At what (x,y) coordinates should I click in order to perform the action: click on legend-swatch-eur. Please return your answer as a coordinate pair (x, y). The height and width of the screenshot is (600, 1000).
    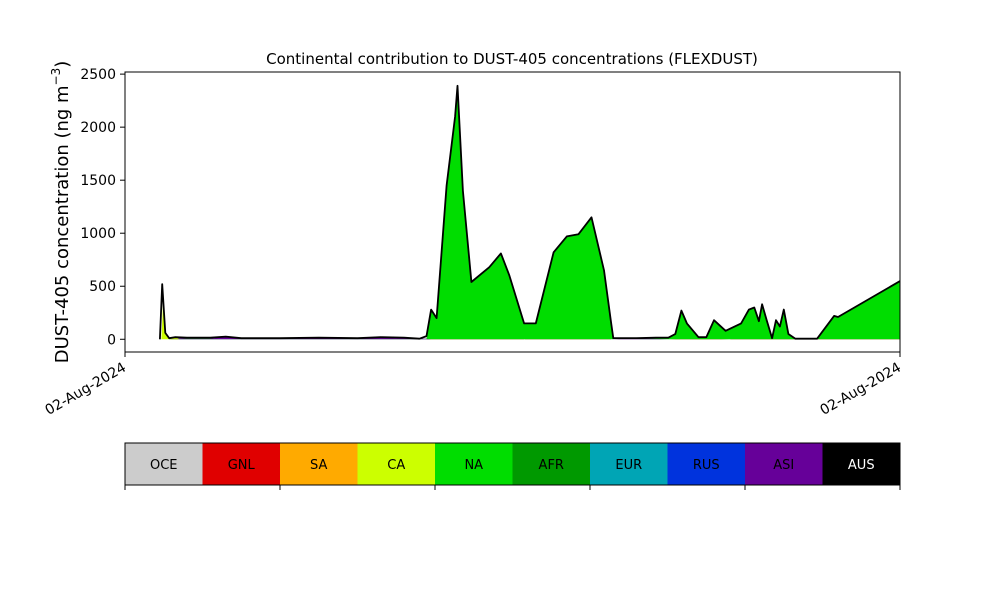
    Looking at the image, I should click on (629, 464).